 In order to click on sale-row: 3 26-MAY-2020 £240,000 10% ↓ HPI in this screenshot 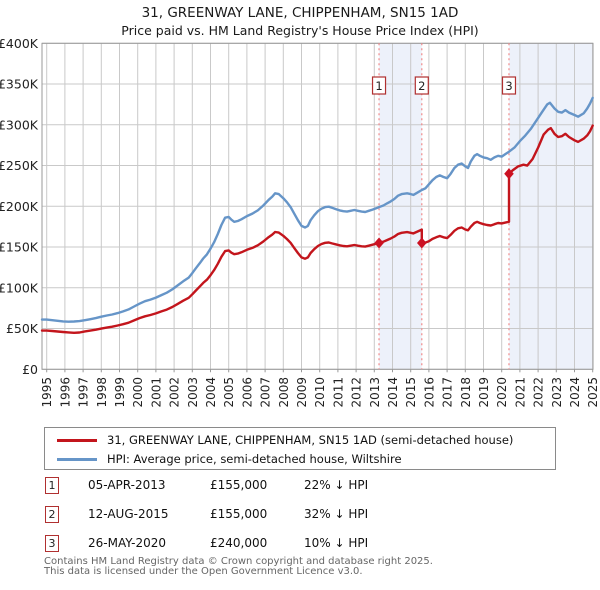, I will do `click(300, 544)`.